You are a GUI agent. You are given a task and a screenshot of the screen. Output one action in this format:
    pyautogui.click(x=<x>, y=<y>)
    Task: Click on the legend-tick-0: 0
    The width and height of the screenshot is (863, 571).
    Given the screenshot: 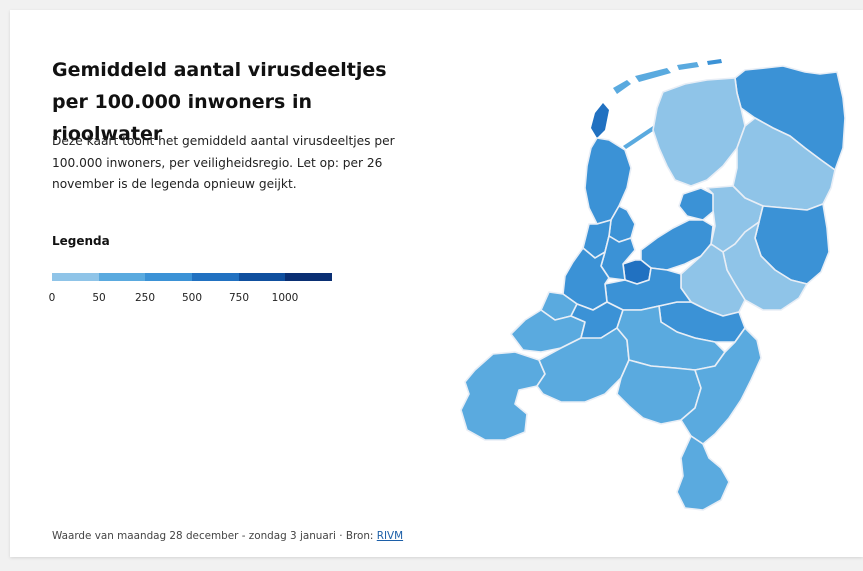 What is the action you would take?
    pyautogui.click(x=52, y=298)
    